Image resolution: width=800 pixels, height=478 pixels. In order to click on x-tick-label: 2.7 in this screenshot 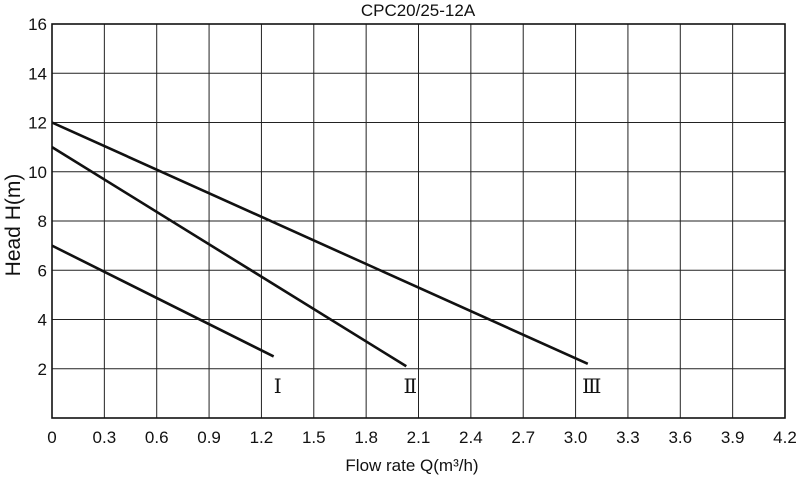, I will do `click(523, 437)`.